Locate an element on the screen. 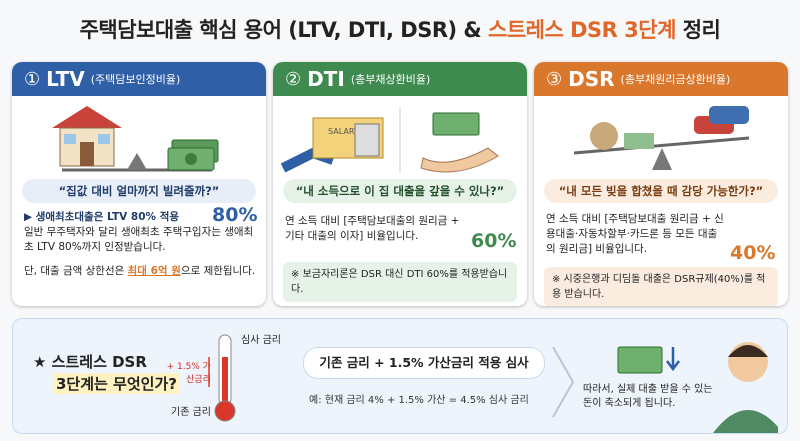  note: 단, 대출 금액 상한선은 최대 6억 원으로 제한됩니다. is located at coordinates (140, 271).